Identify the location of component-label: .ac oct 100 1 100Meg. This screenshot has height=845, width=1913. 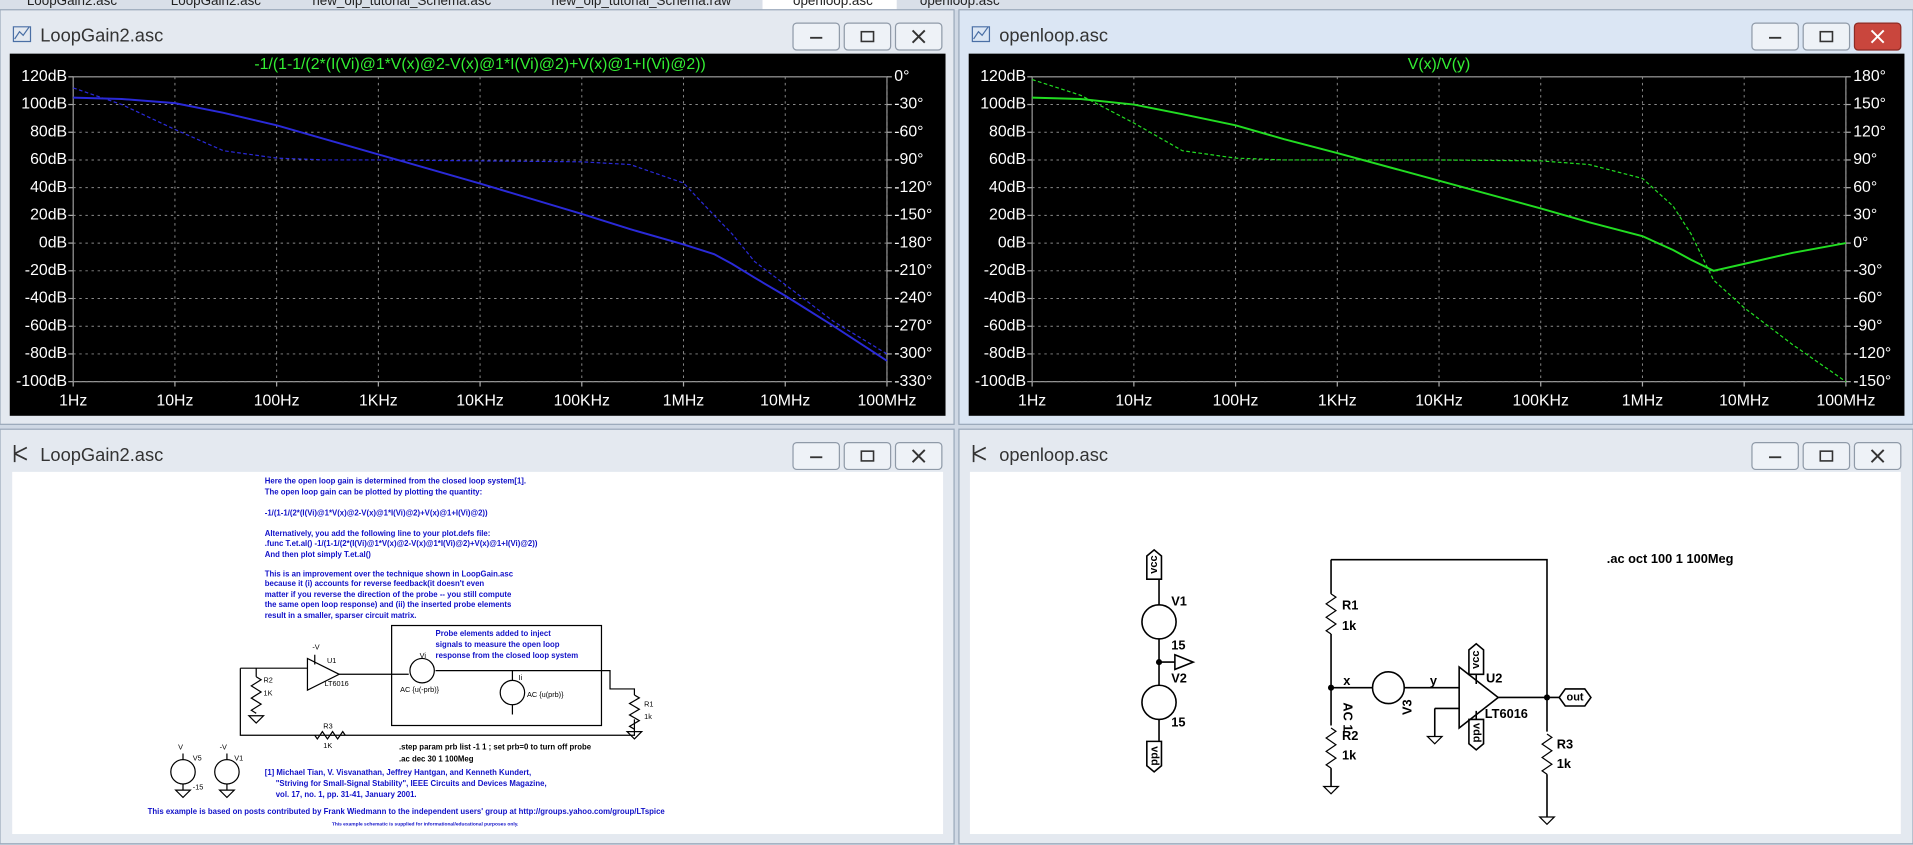
(1670, 558).